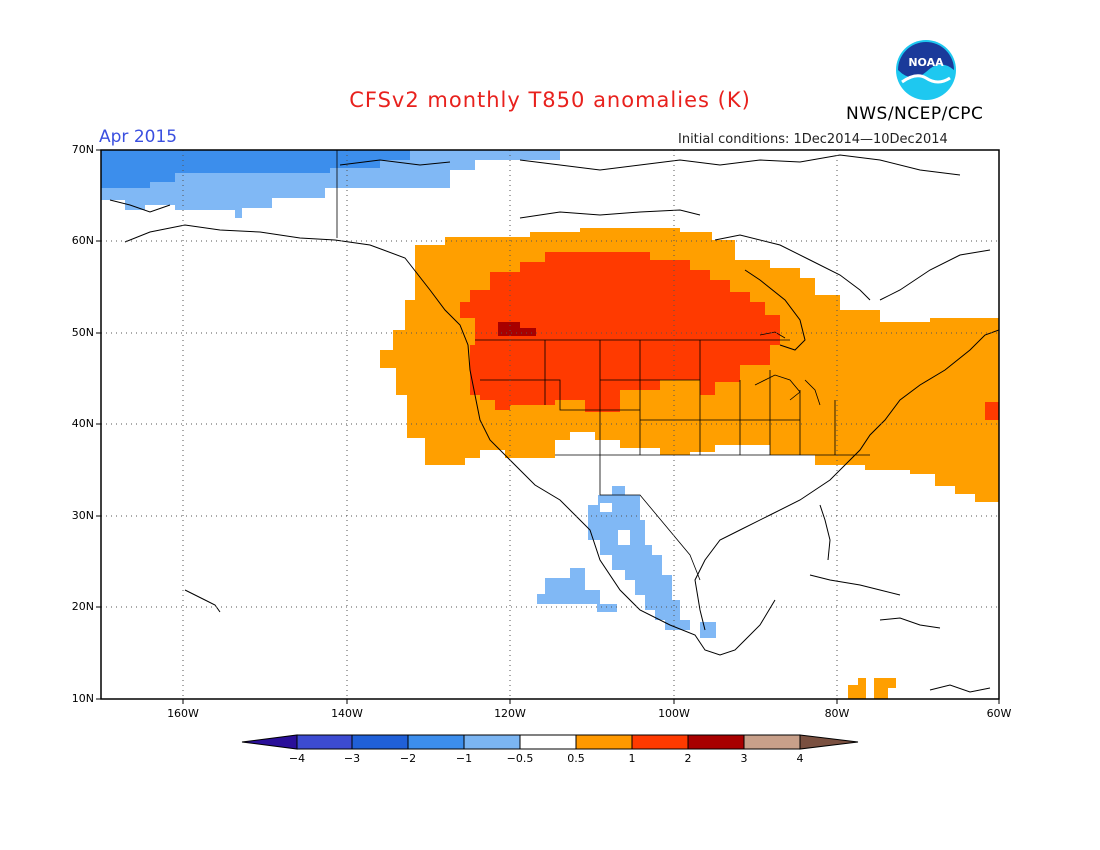 This screenshot has width=1100, height=850. What do you see at coordinates (674, 713) in the screenshot?
I see `lon-label: 100W` at bounding box center [674, 713].